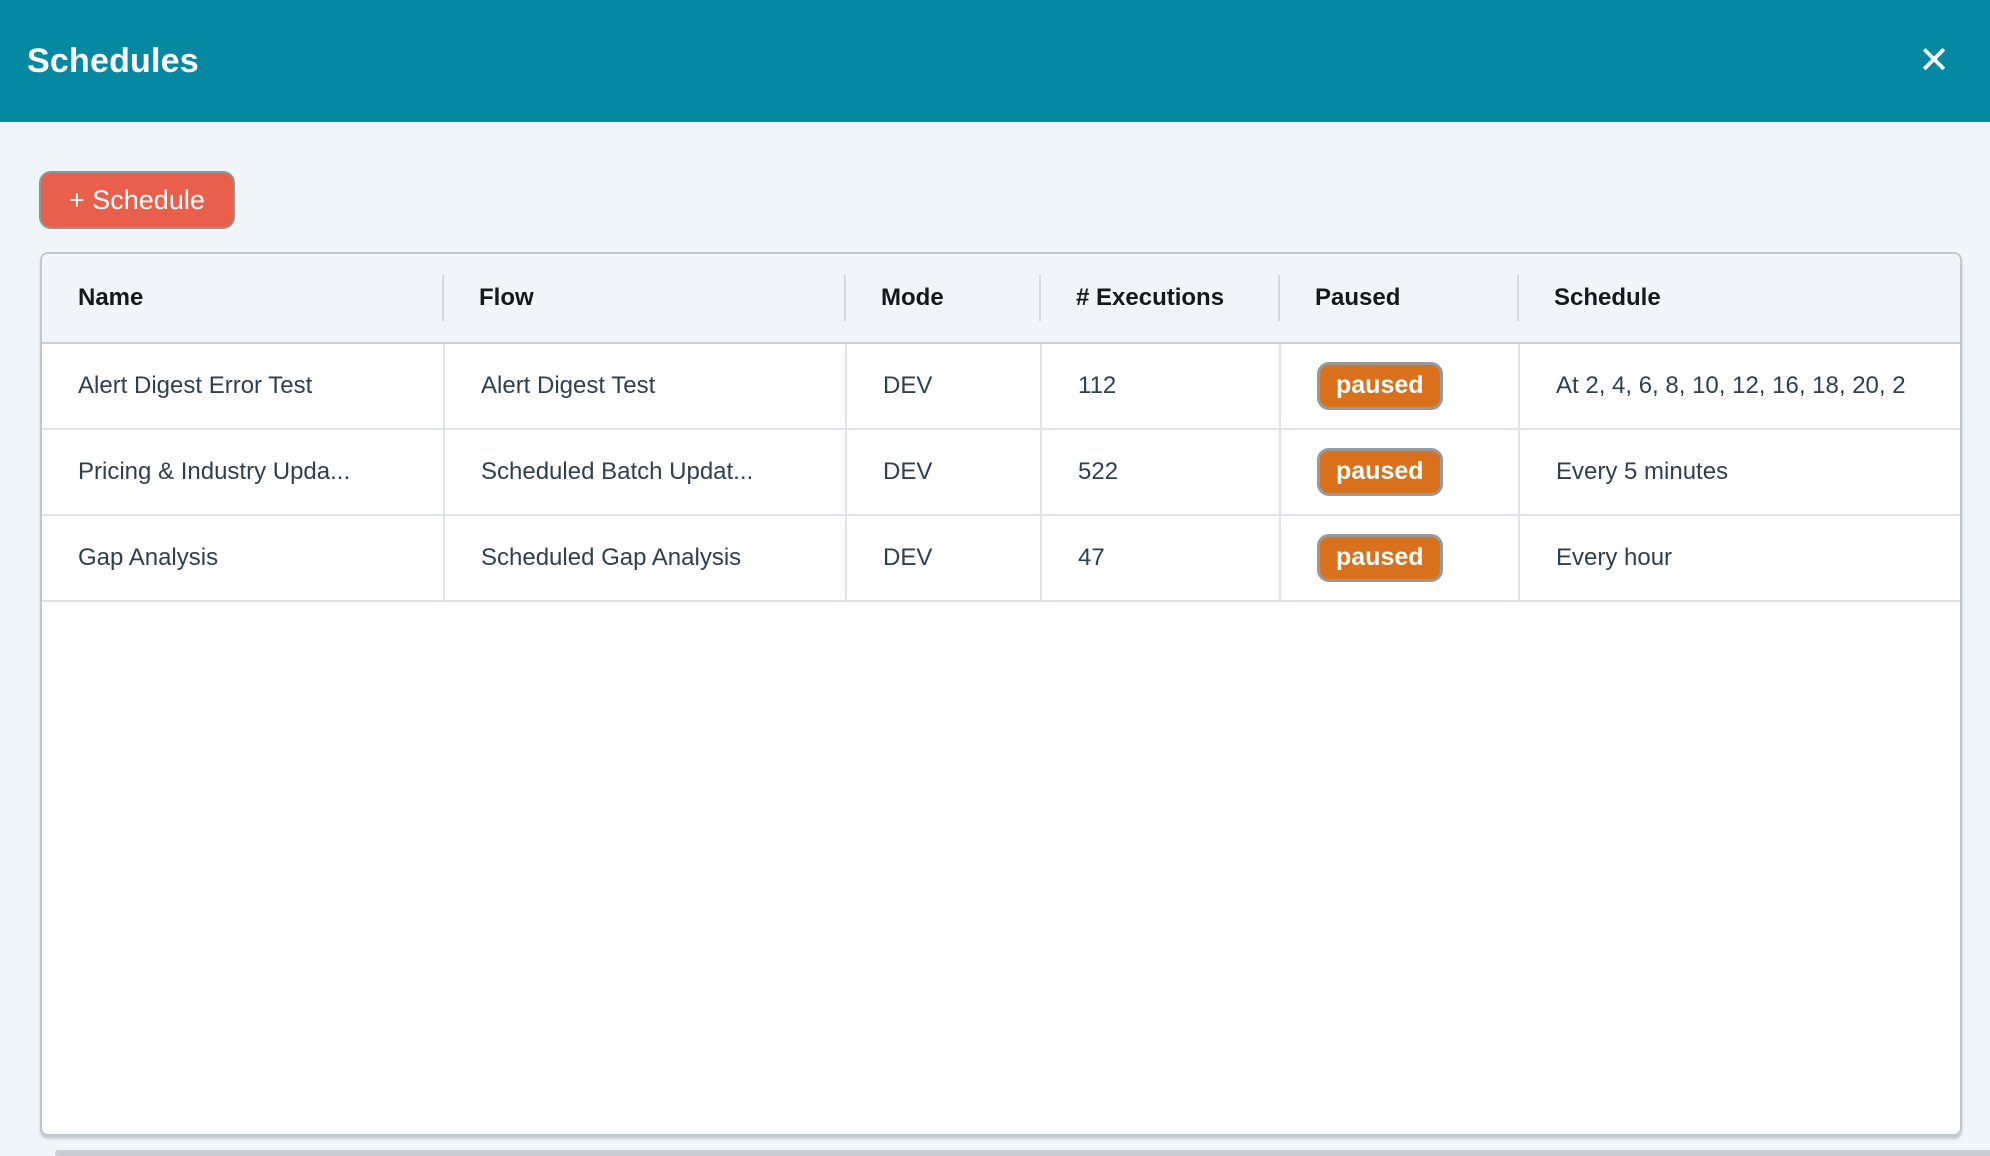  What do you see at coordinates (1159, 298) in the screenshot?
I see `column-header-executions: # Executions` at bounding box center [1159, 298].